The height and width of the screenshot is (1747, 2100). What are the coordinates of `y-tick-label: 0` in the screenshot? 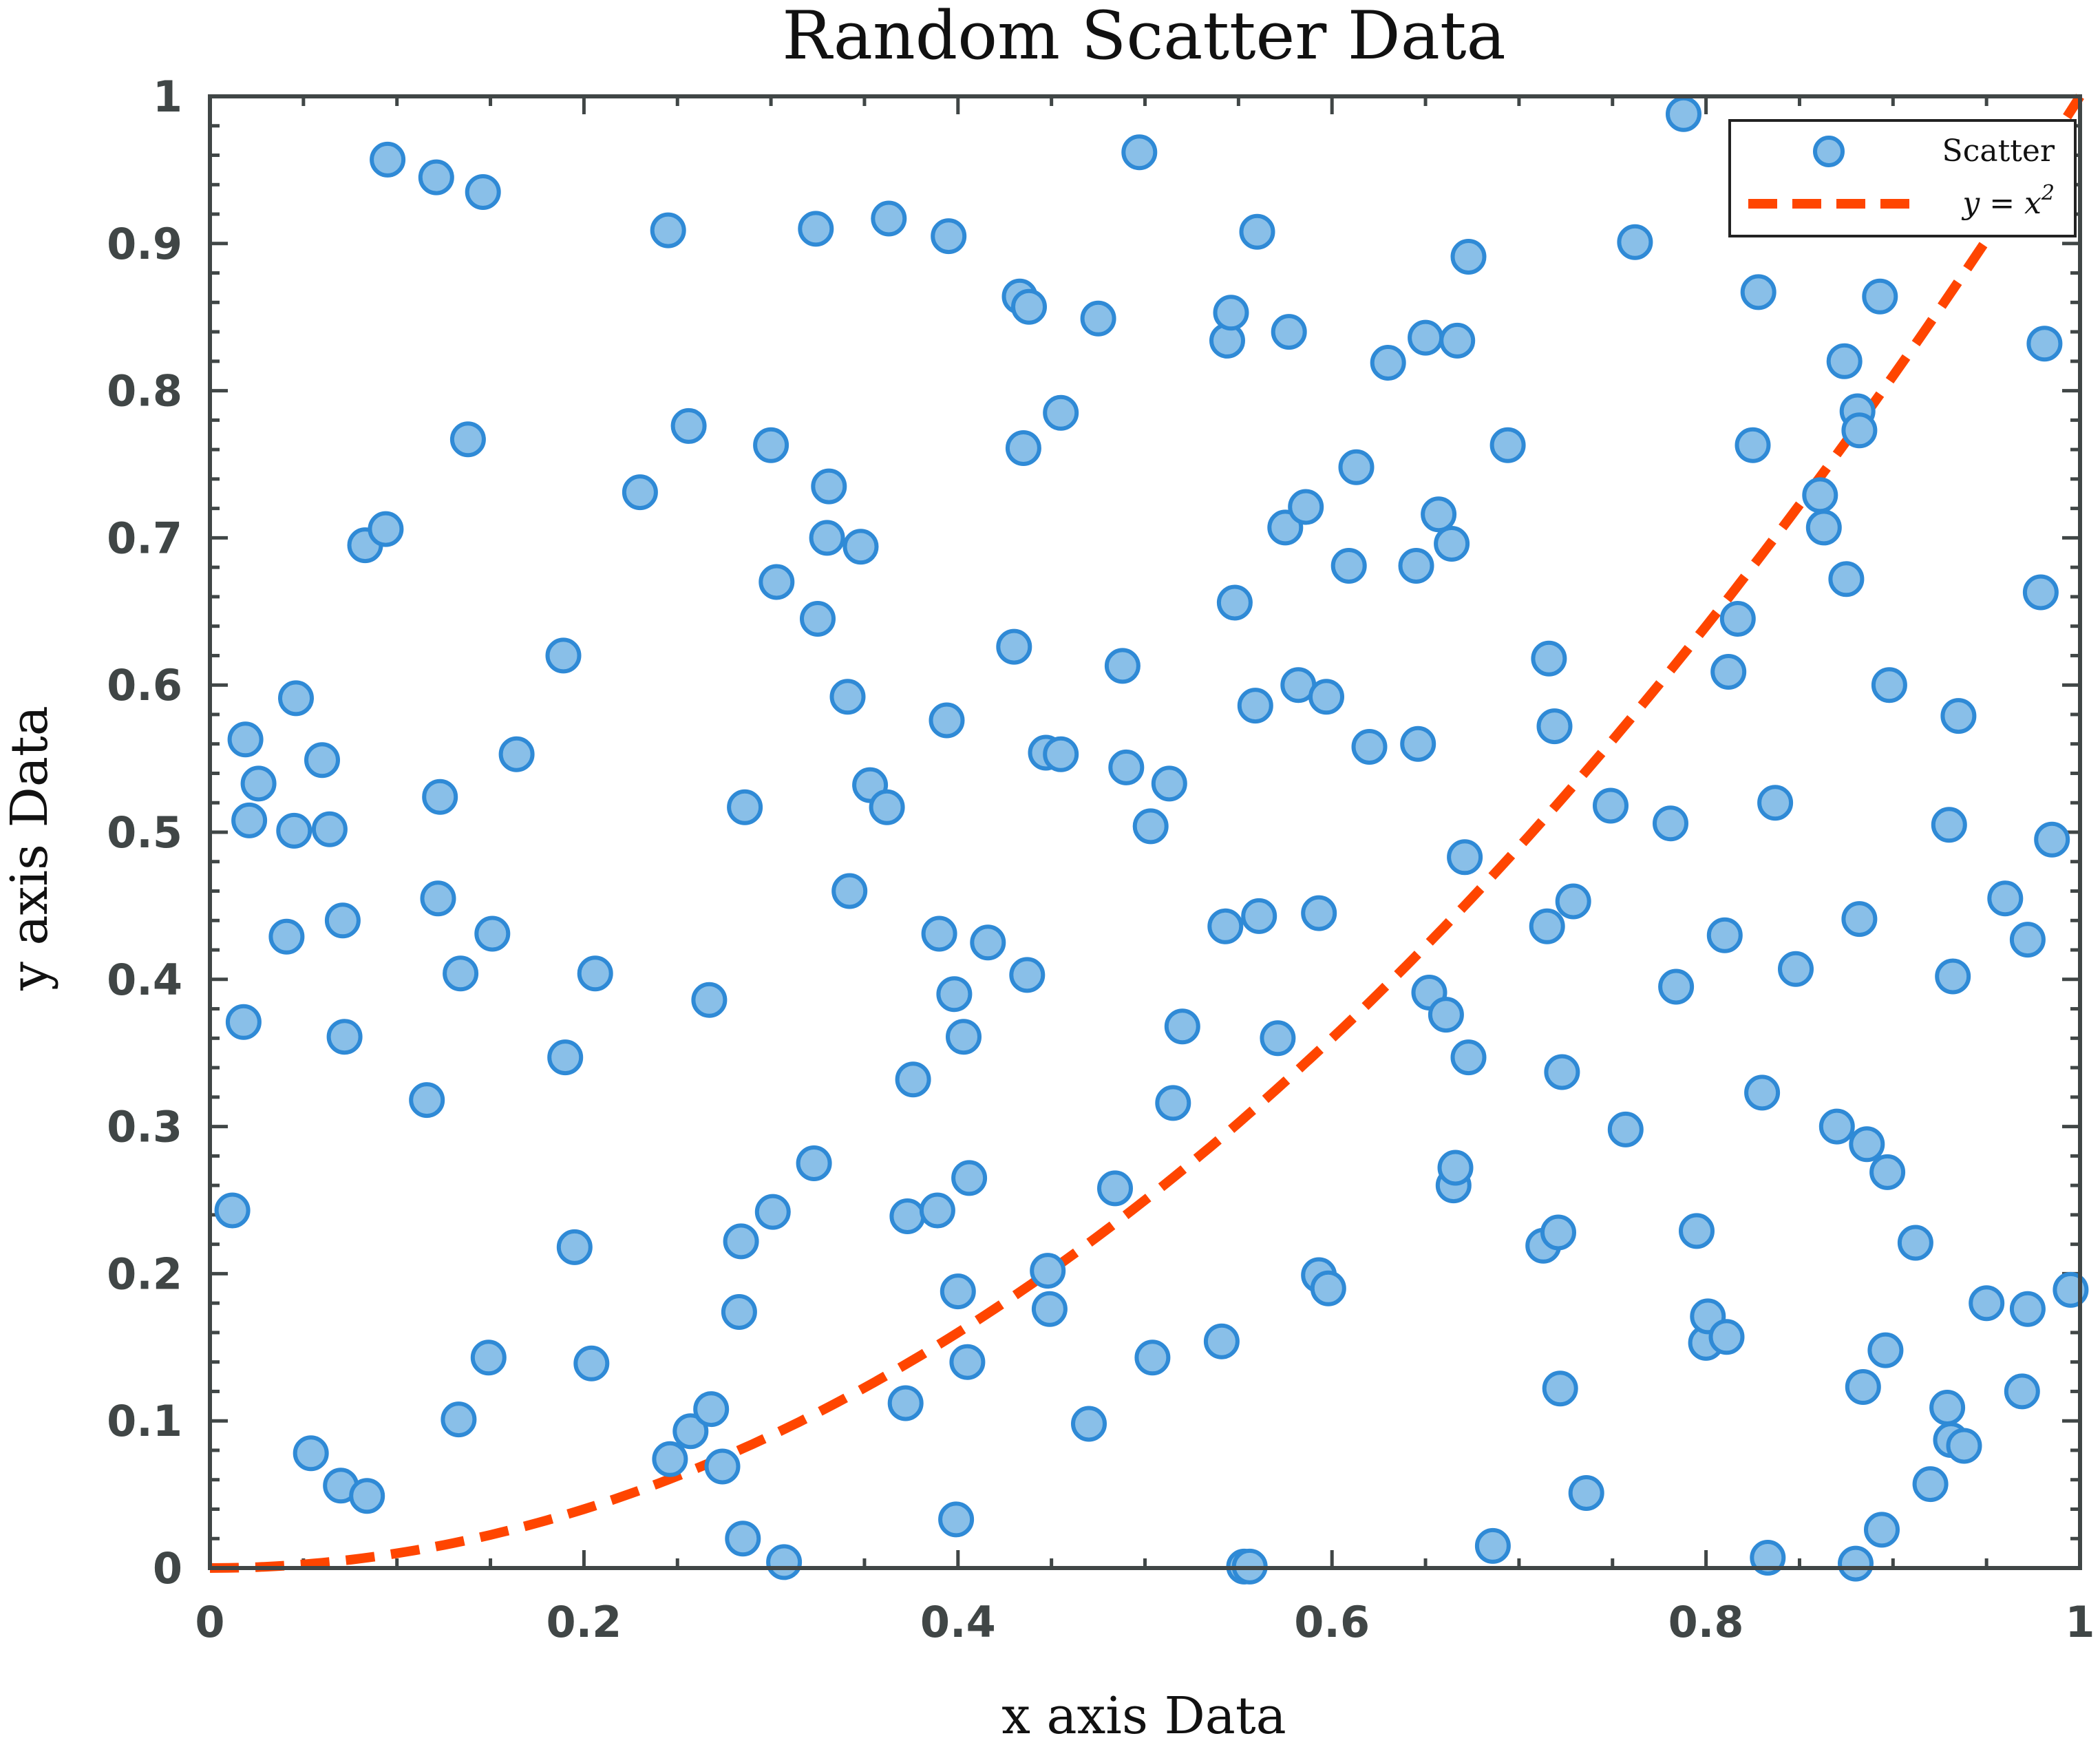 It's located at (167, 1569).